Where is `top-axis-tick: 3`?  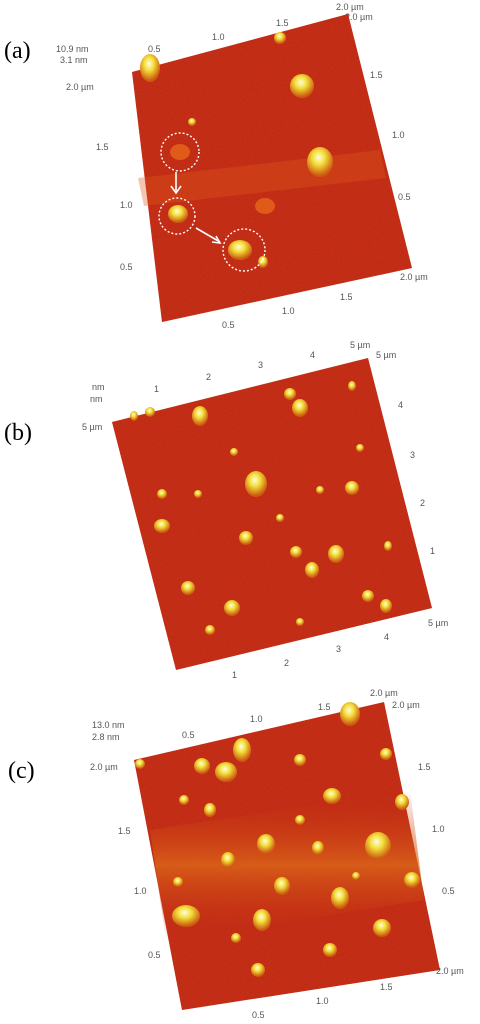 top-axis-tick: 3 is located at coordinates (261, 365).